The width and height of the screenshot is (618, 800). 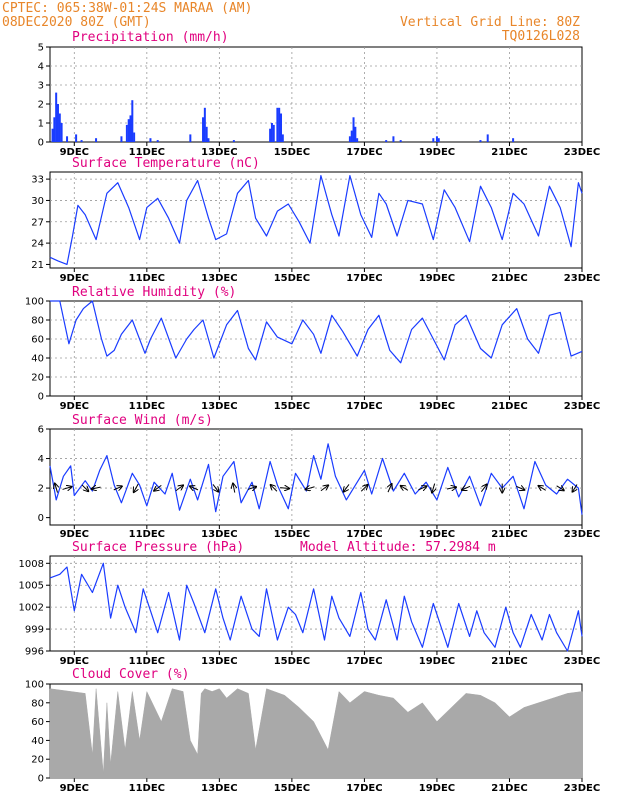 What do you see at coordinates (316, 94) in the screenshot?
I see `precip-frame` at bounding box center [316, 94].